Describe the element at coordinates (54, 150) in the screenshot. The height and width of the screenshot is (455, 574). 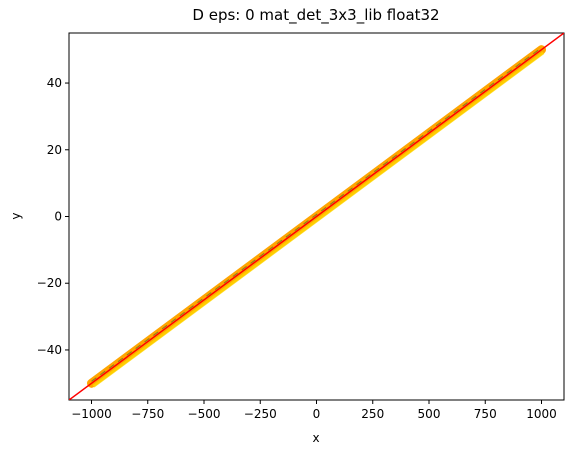
I see `y-tick-label: 20` at that location.